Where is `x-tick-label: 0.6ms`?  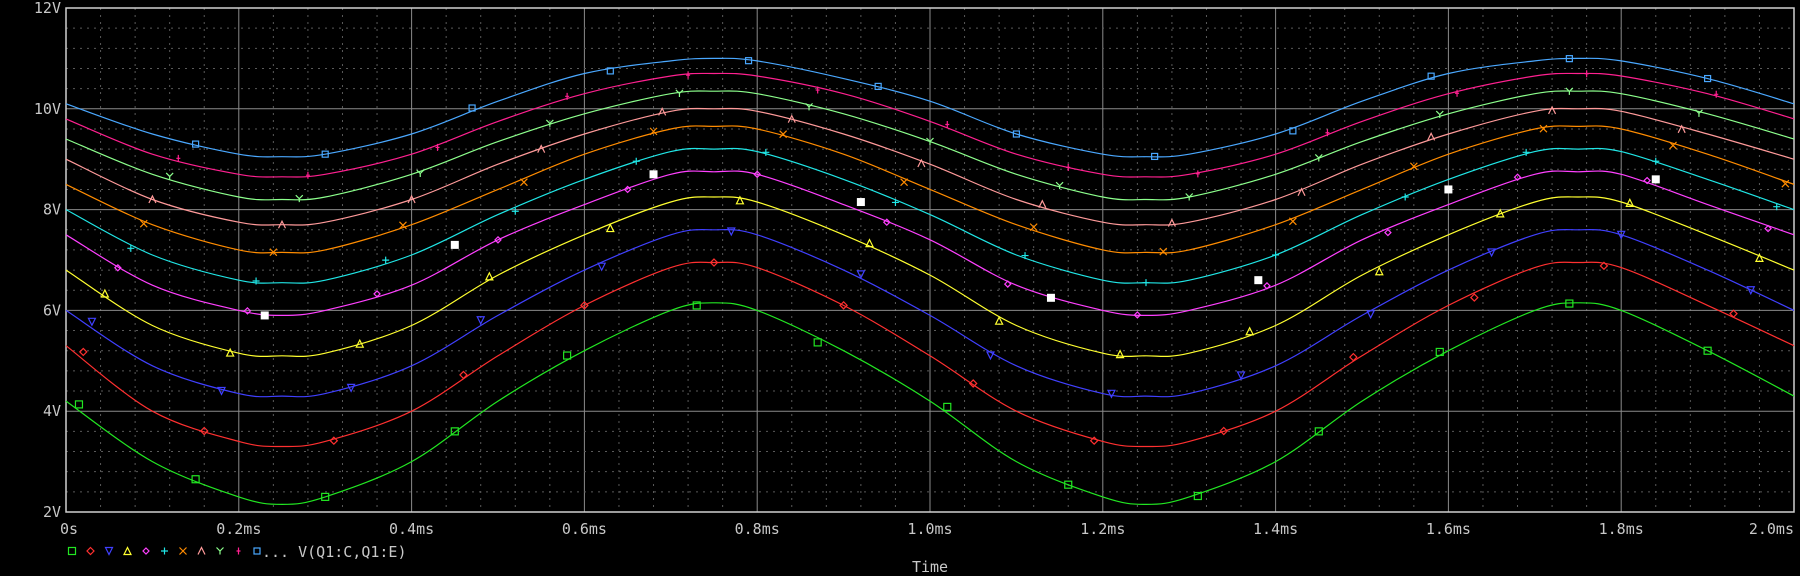 x-tick-label: 0.6ms is located at coordinates (584, 529).